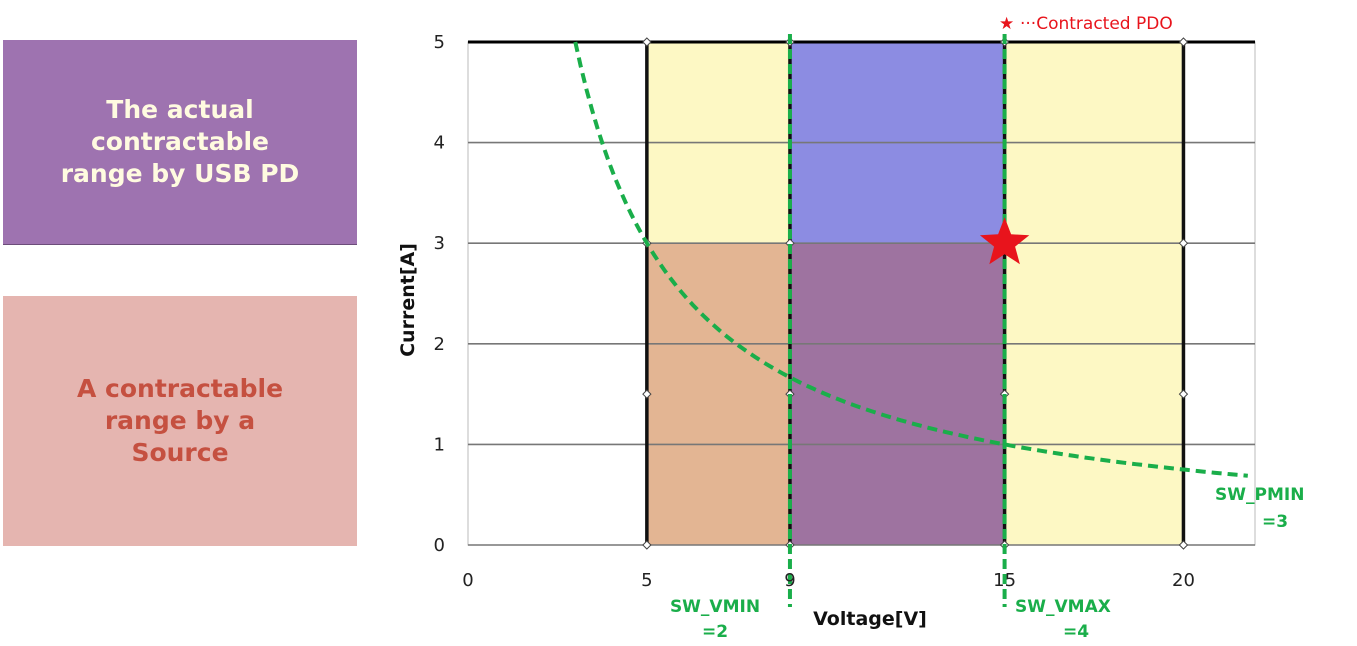 This screenshot has width=1357, height=646. What do you see at coordinates (789, 580) in the screenshot?
I see `x-tick-9: 9` at bounding box center [789, 580].